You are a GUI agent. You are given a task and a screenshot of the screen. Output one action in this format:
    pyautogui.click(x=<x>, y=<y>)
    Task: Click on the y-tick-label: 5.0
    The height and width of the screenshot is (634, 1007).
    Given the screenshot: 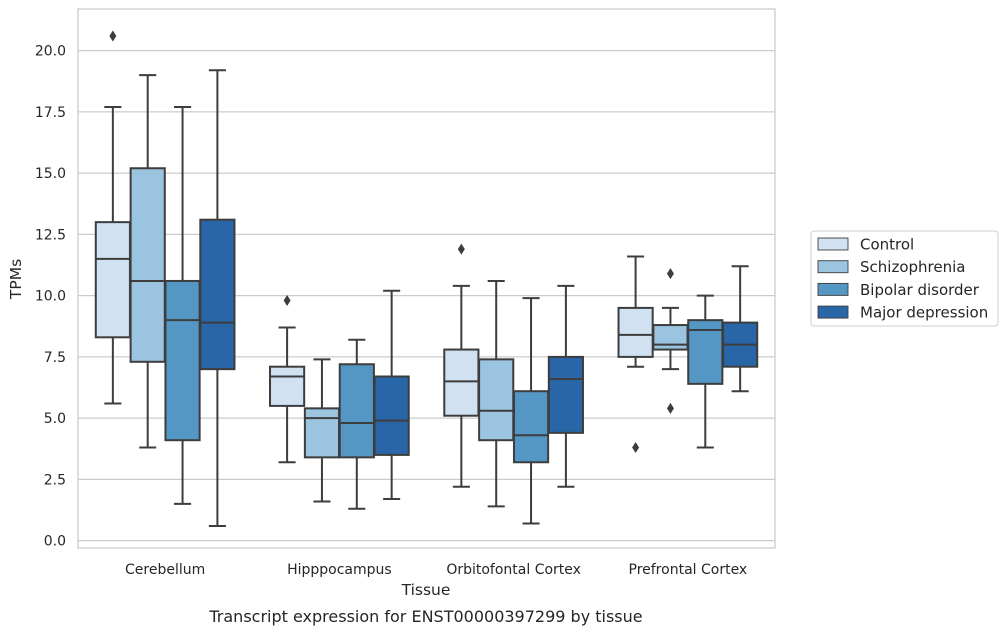 What is the action you would take?
    pyautogui.click(x=55, y=419)
    